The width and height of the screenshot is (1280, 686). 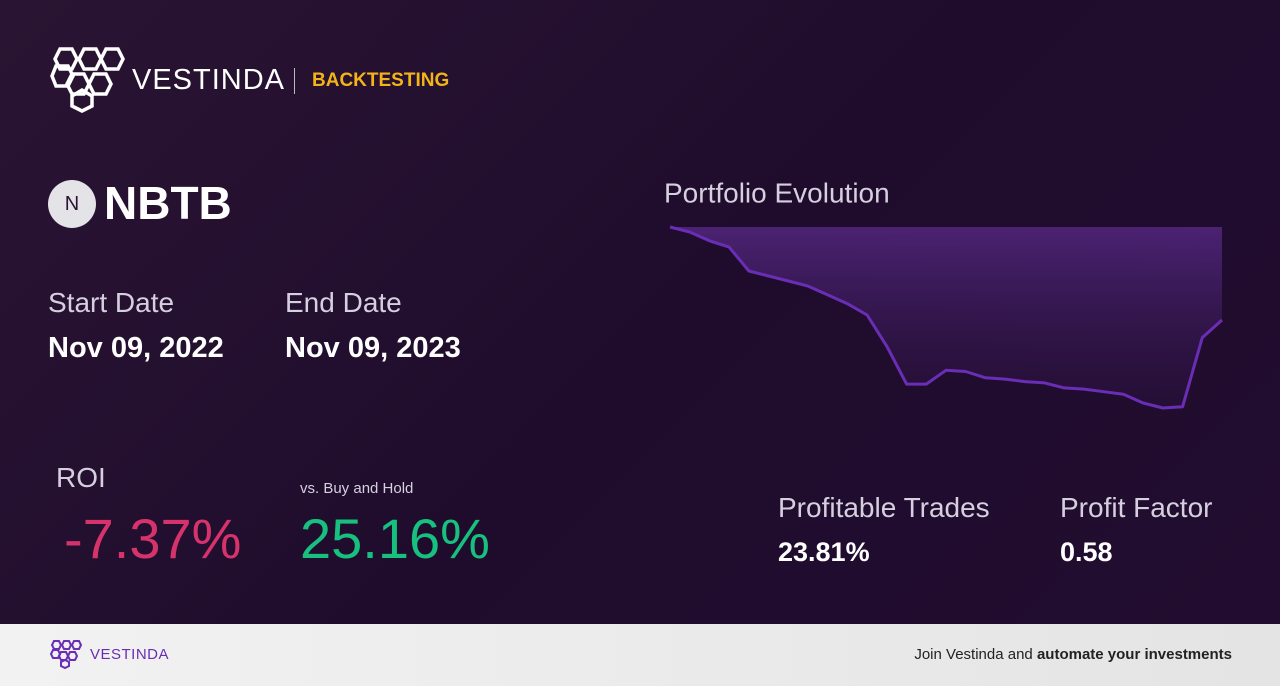 What do you see at coordinates (168, 203) in the screenshot?
I see `ticker: NBTB` at bounding box center [168, 203].